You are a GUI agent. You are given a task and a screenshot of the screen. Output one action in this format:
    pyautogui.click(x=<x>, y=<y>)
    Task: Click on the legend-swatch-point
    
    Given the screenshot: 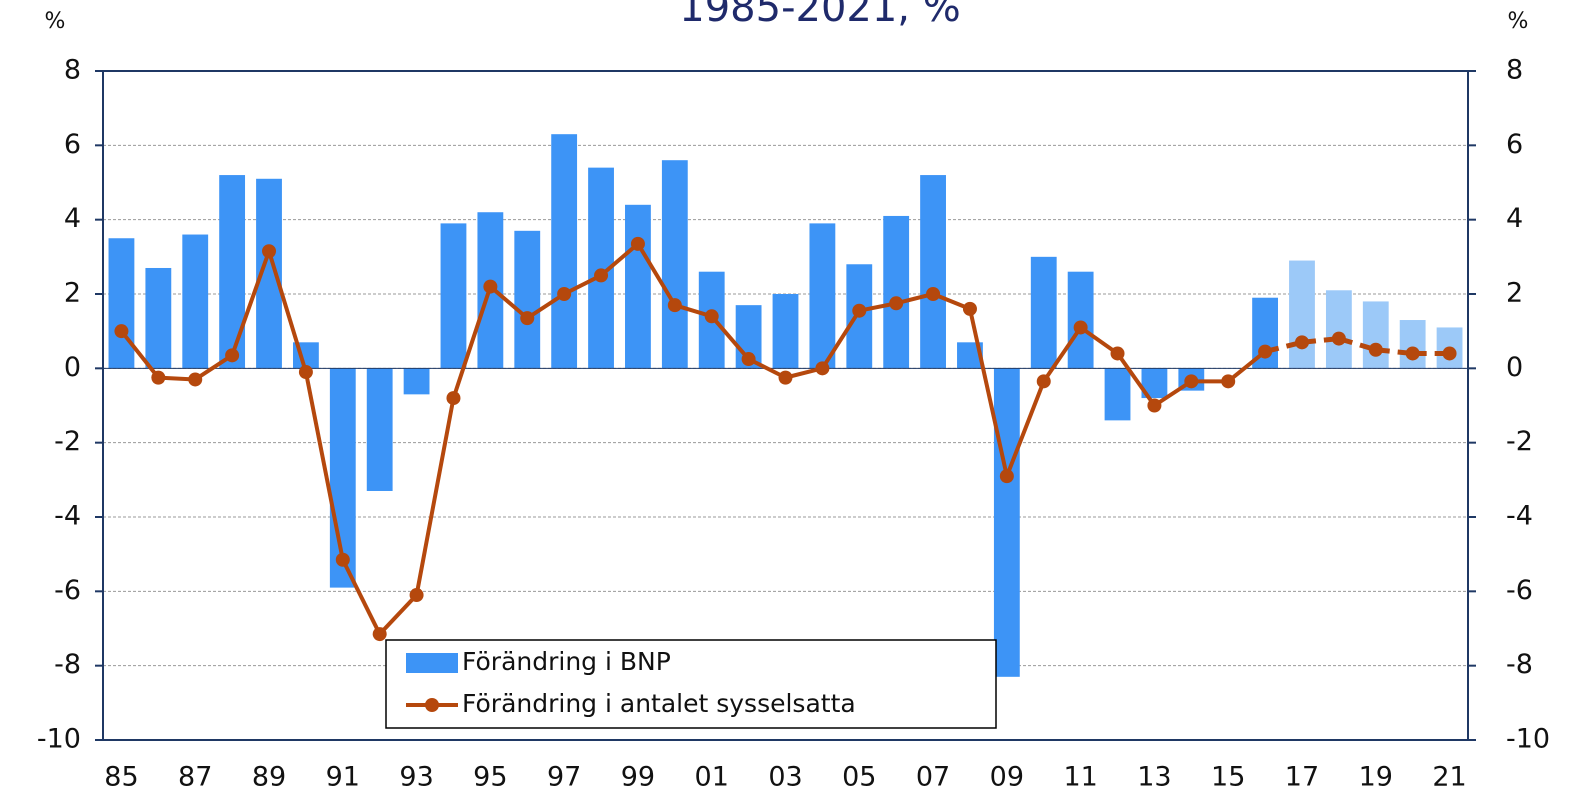 What is the action you would take?
    pyautogui.click(x=432, y=705)
    